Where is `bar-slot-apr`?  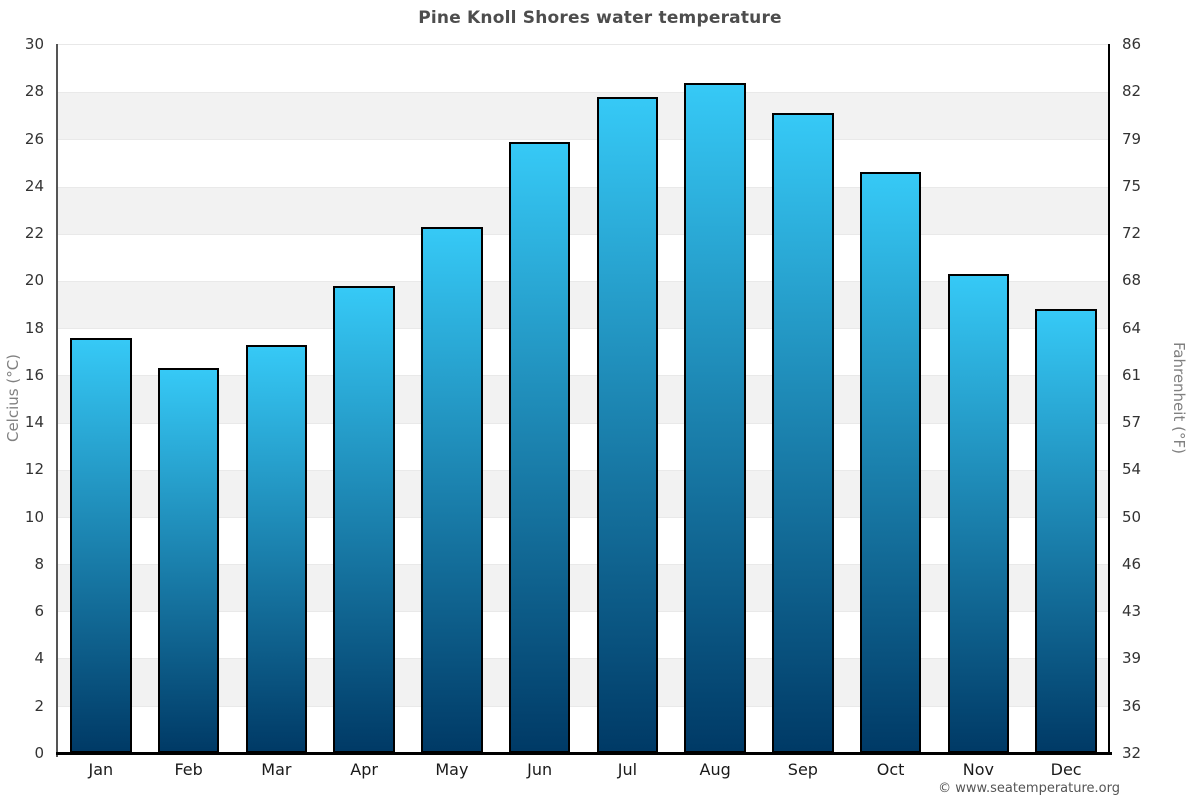 bar-slot-apr is located at coordinates (364, 399).